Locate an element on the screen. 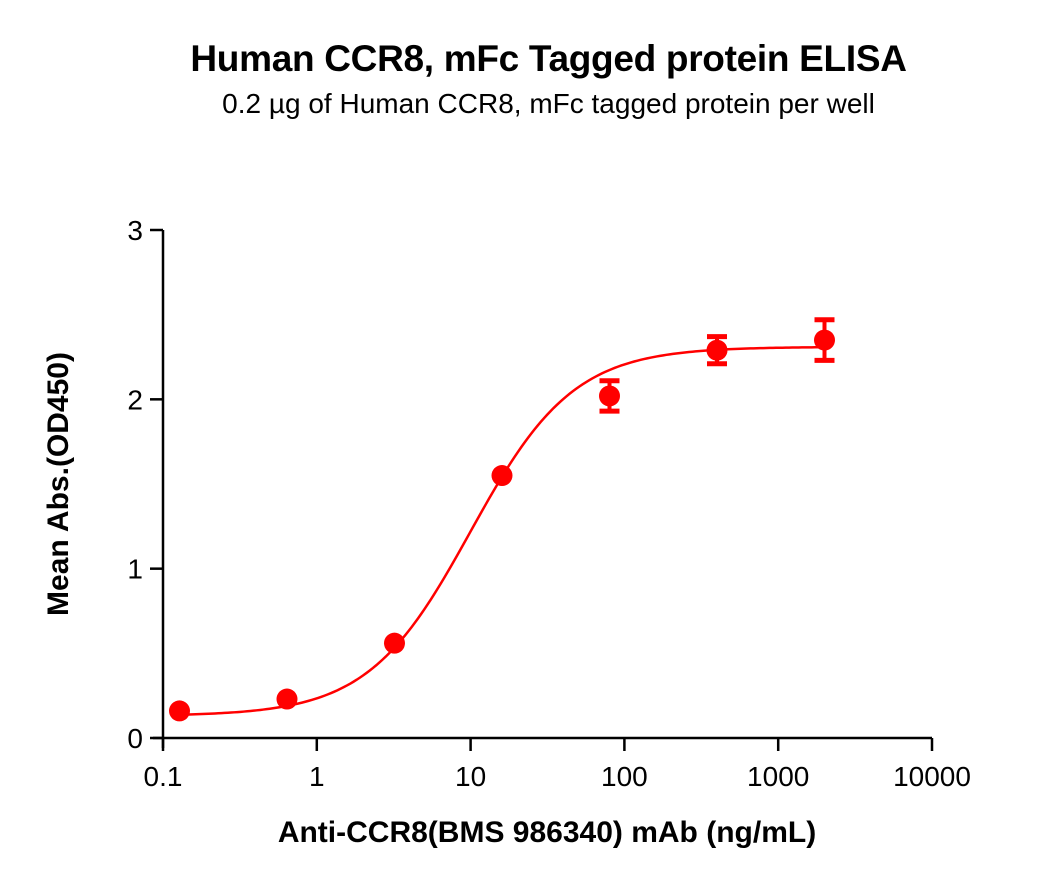  x-tick-label: 10000 is located at coordinates (932, 776).